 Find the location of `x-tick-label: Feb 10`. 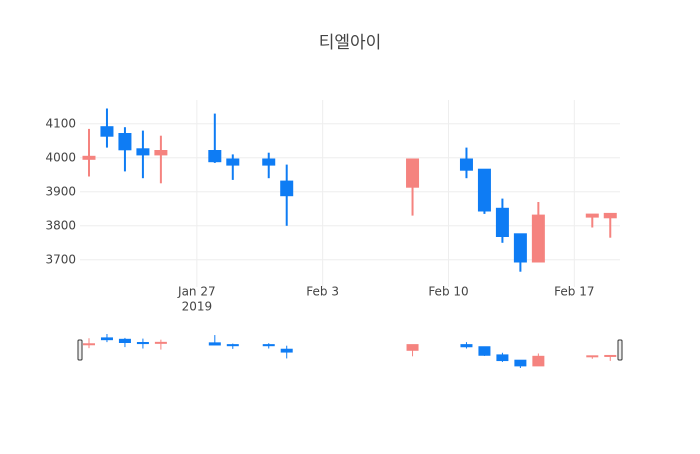

x-tick-label: Feb 10 is located at coordinates (448, 292).